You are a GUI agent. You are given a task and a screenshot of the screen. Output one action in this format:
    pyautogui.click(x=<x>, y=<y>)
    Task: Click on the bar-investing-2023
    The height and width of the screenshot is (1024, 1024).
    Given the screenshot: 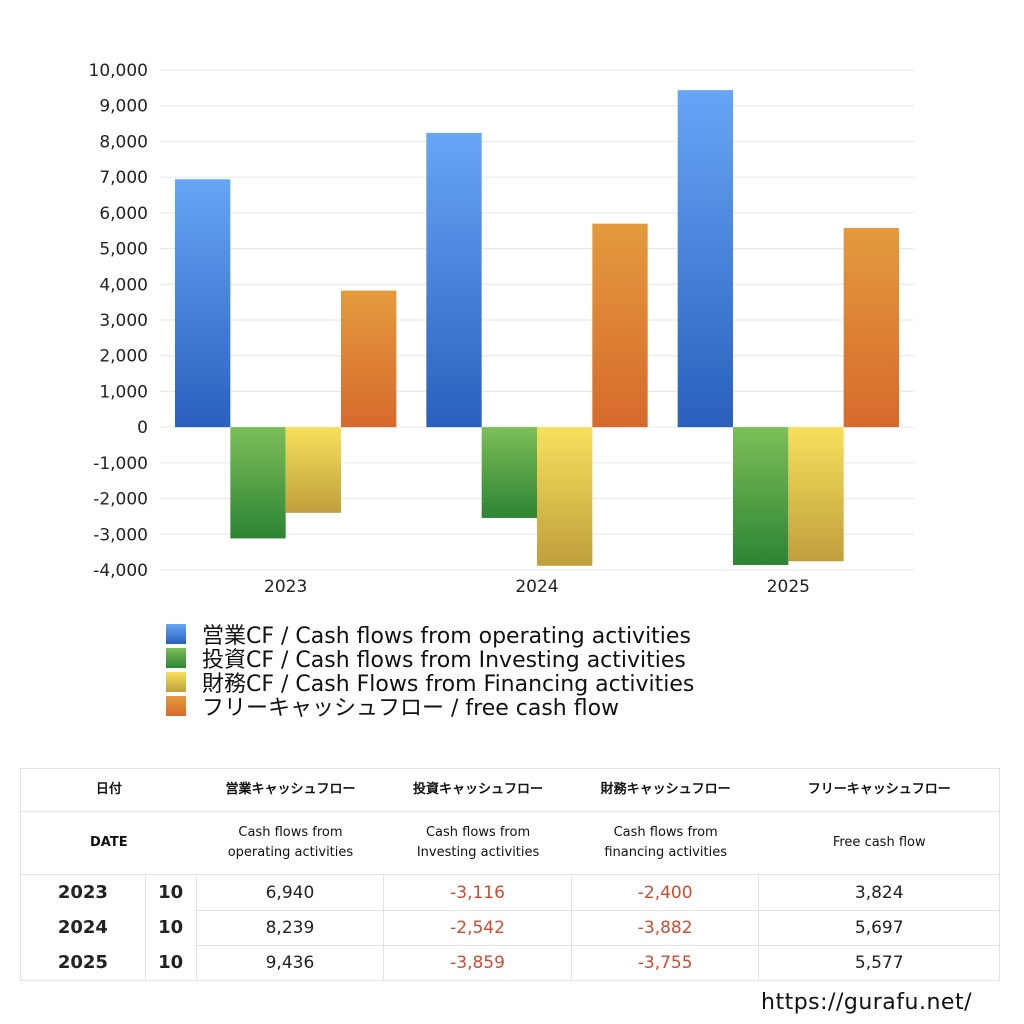 What is the action you would take?
    pyautogui.click(x=258, y=483)
    